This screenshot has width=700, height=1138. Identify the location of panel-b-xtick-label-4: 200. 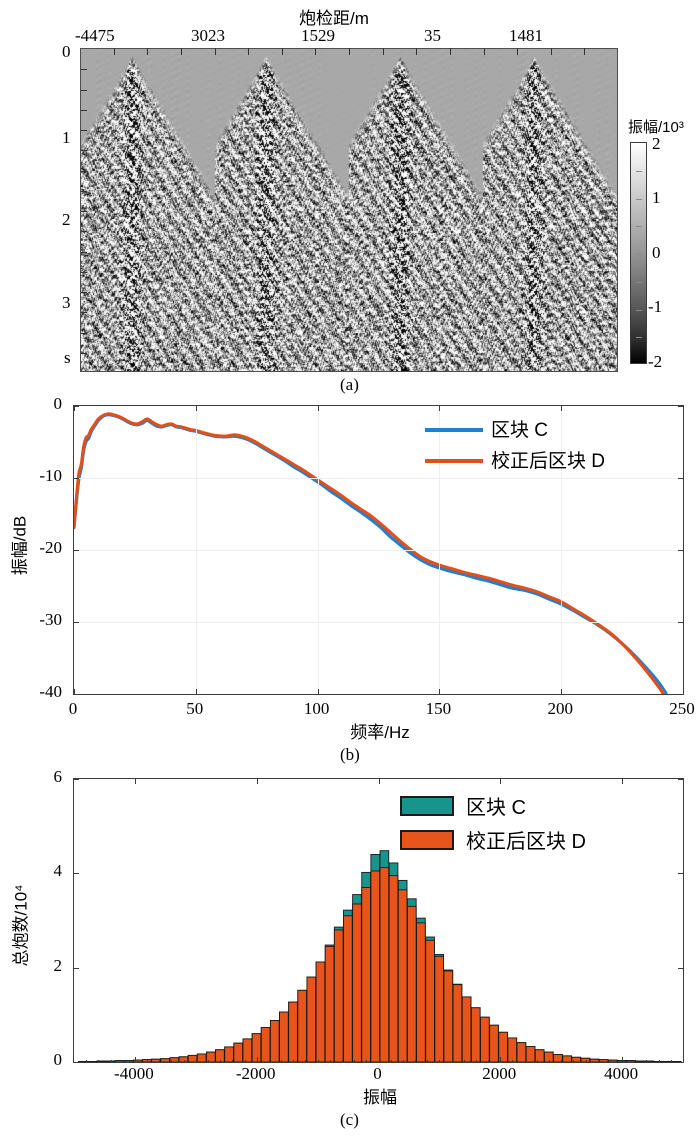
(560, 708).